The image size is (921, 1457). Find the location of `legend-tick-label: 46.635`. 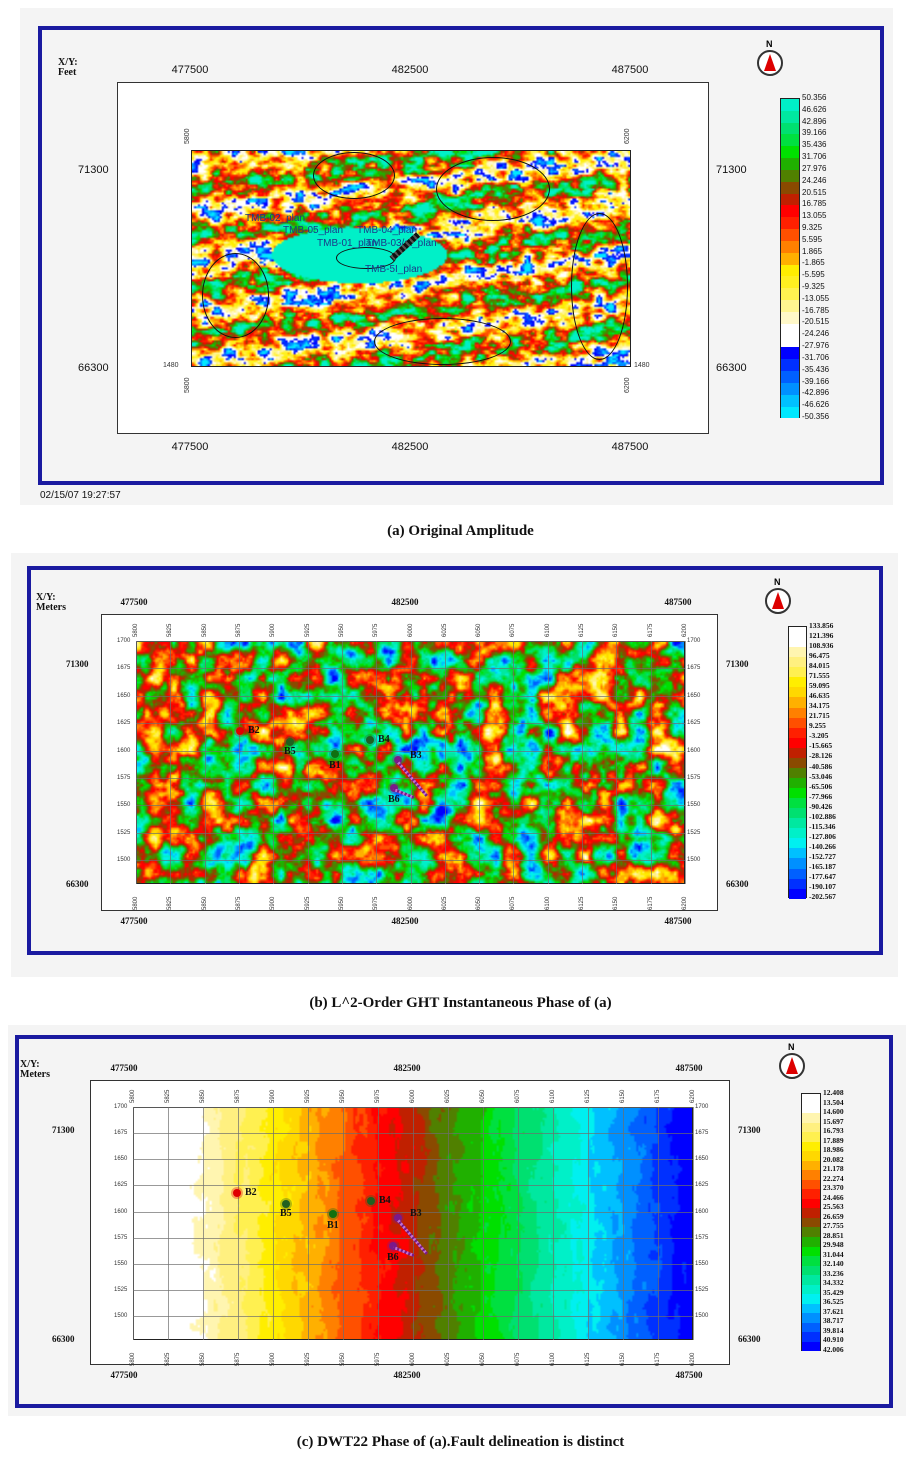

legend-tick-label: 46.635 is located at coordinates (819, 696).